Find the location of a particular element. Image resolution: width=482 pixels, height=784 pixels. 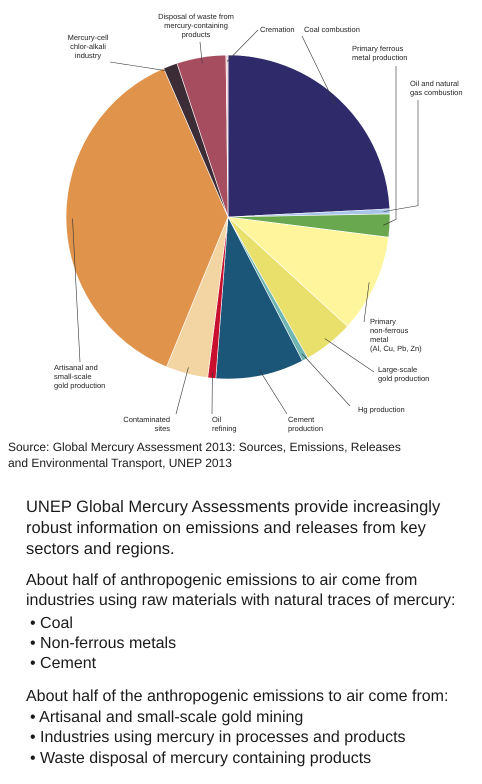

text: • Artisanal and small-scale gold mining is located at coordinates (167, 717).